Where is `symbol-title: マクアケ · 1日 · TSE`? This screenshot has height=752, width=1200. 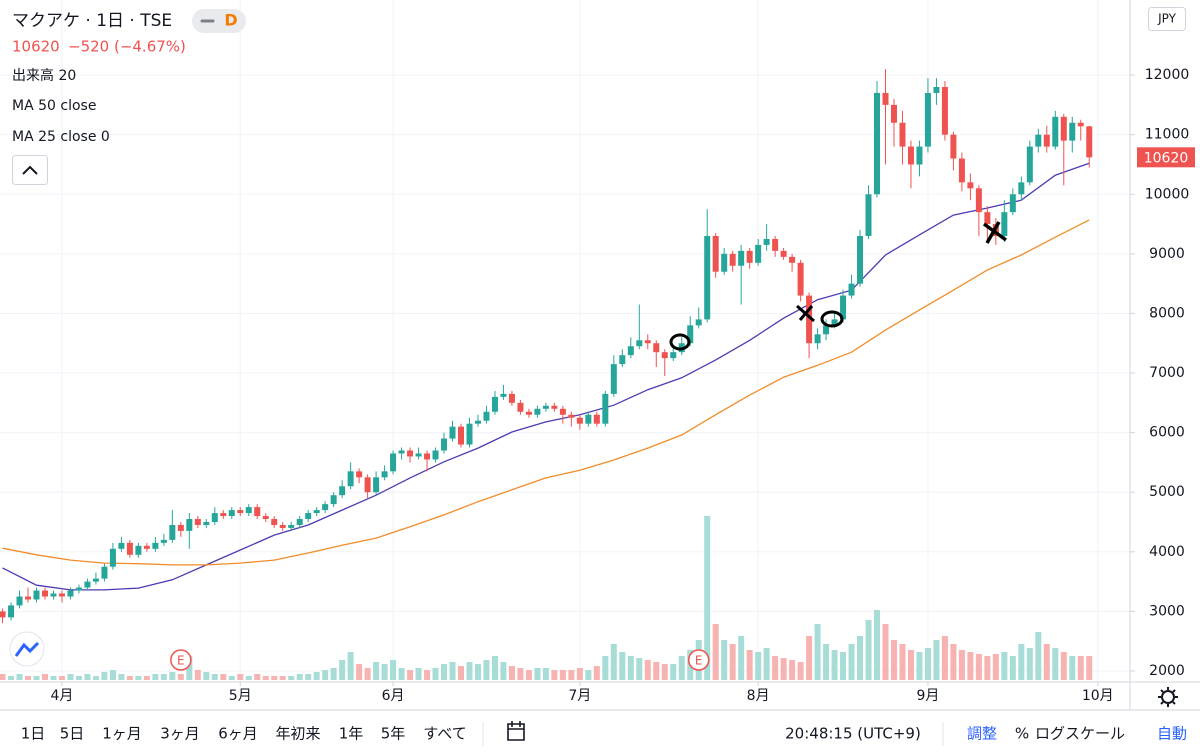 symbol-title: マクアケ · 1日 · TSE is located at coordinates (92, 21).